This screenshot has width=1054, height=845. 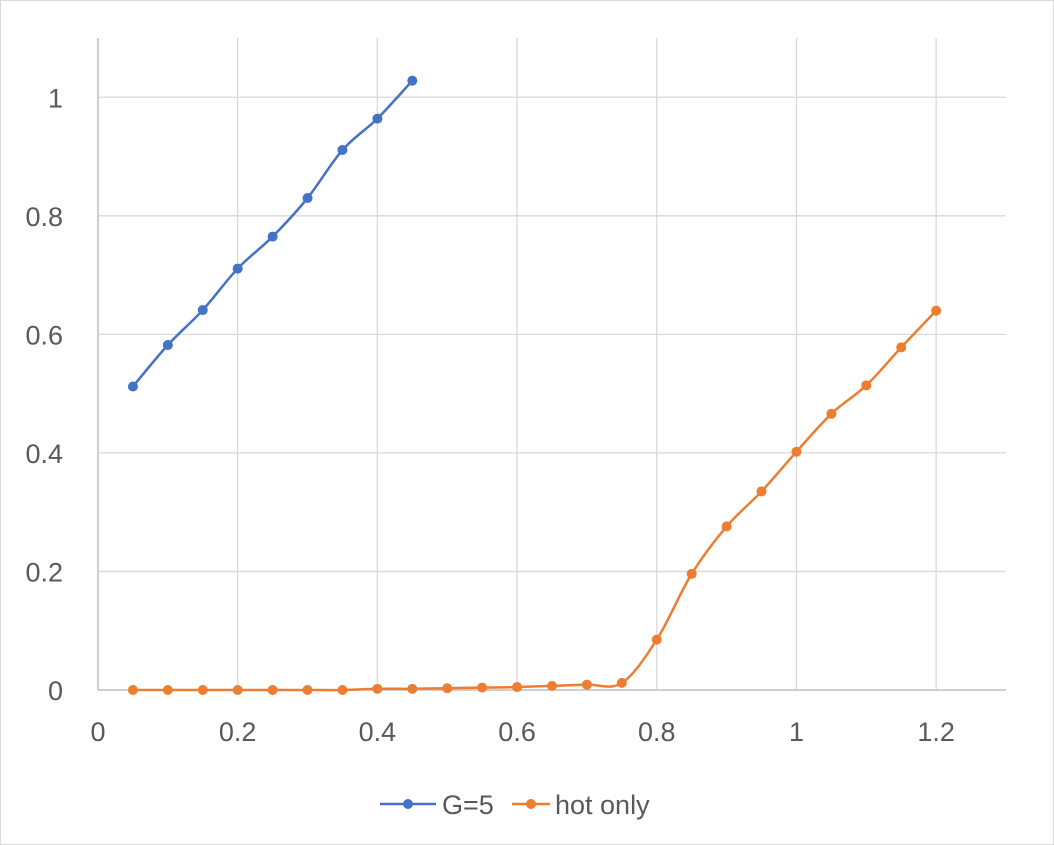 I want to click on x-tick-label: 0.8, so click(x=657, y=732).